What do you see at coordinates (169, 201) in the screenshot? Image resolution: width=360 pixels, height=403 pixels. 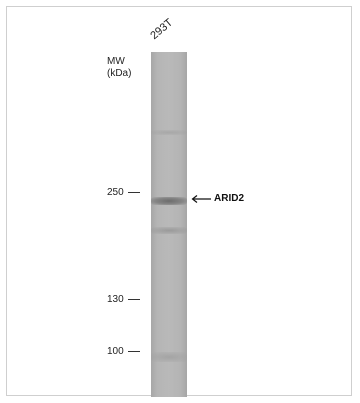 I see `target-band` at bounding box center [169, 201].